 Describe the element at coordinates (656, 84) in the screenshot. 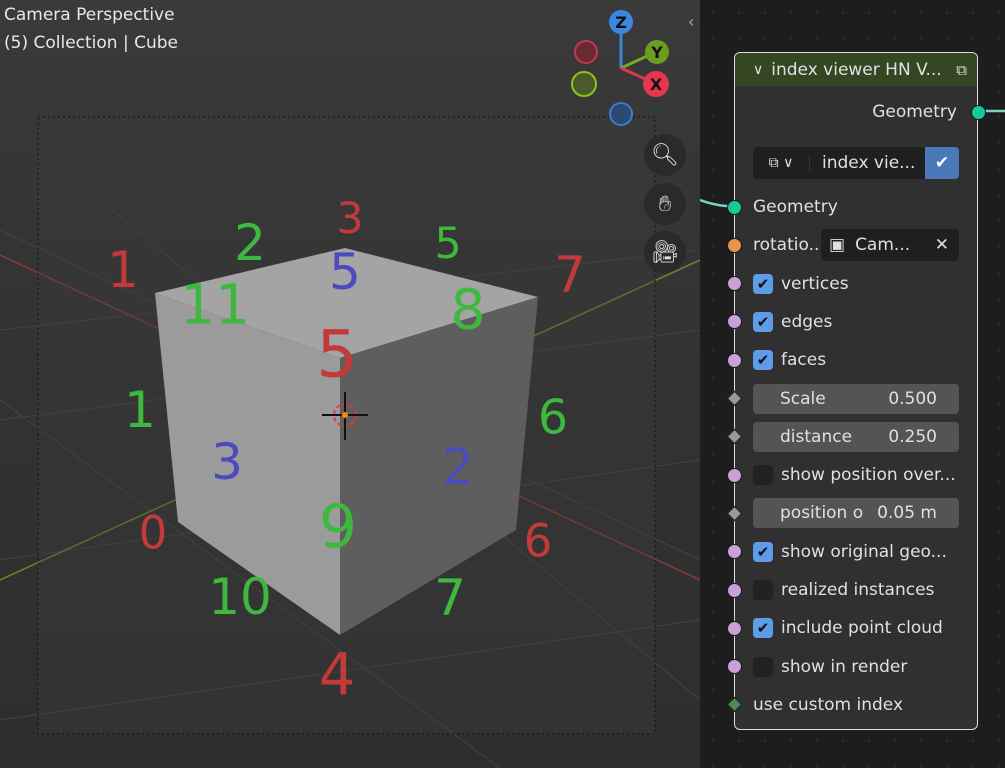

I see `gizmo-x-label: X` at that location.